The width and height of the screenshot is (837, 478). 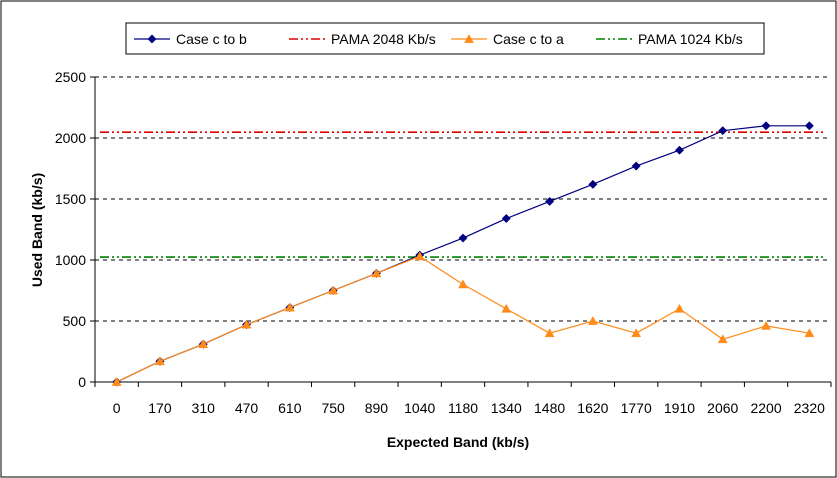 What do you see at coordinates (383, 39) in the screenshot?
I see `legend-label: PAMA 2048 Kb/s` at bounding box center [383, 39].